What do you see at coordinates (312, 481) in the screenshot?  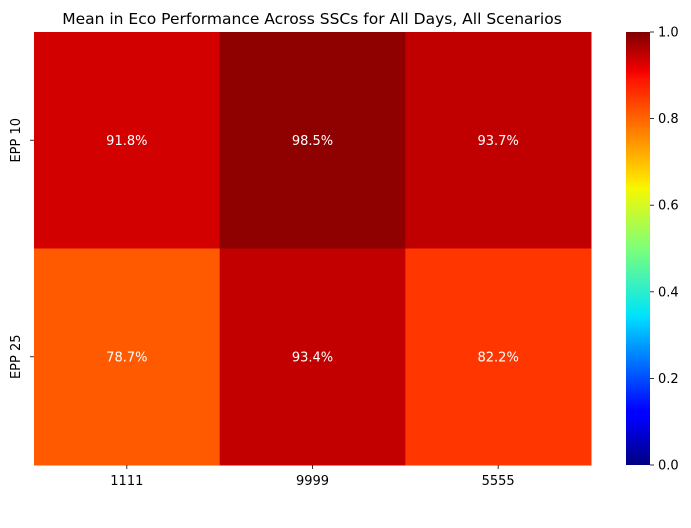 I see `x-tick-label: 9999` at bounding box center [312, 481].